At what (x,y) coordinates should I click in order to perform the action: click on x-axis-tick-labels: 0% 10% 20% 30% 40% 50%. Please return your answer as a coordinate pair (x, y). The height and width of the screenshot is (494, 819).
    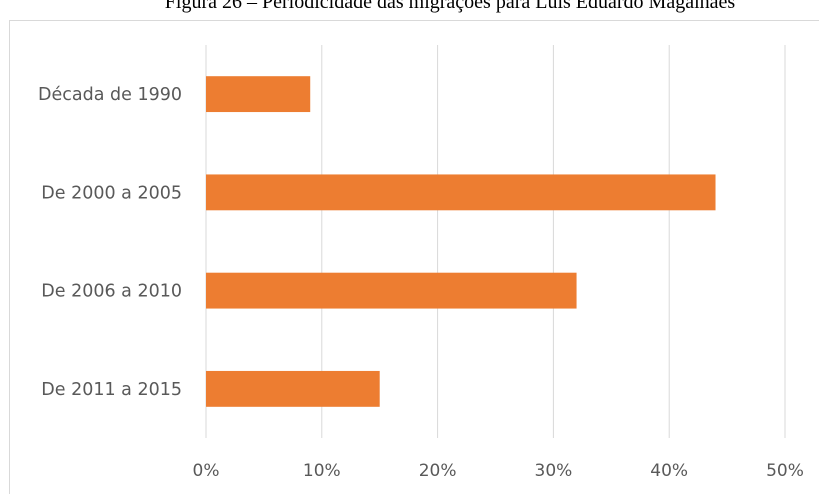
    Looking at the image, I should click on (498, 471).